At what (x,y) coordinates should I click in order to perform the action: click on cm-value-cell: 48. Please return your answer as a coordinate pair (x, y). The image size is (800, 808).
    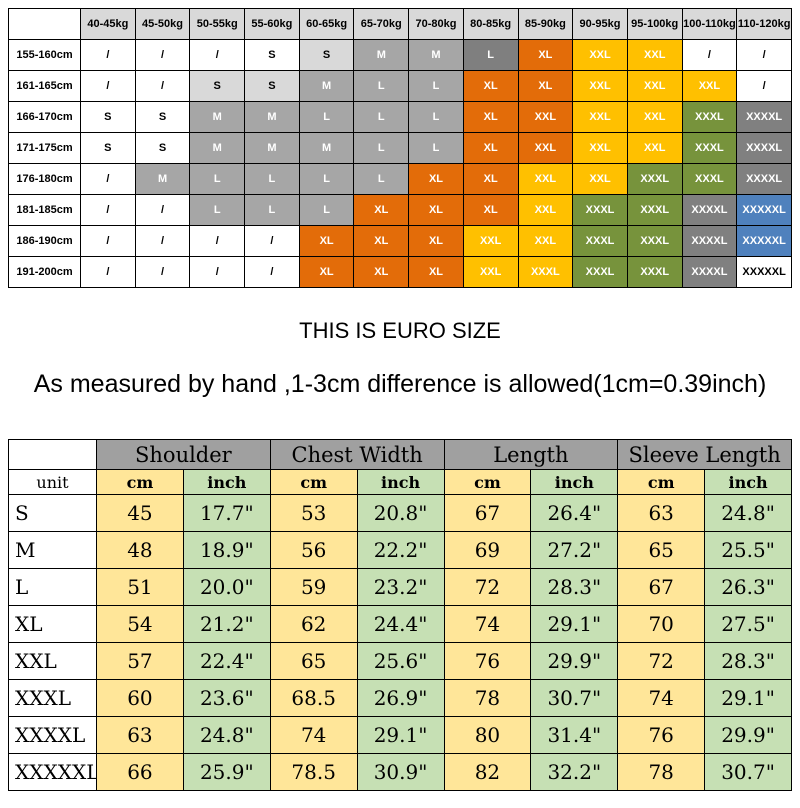
    Looking at the image, I should click on (140, 550).